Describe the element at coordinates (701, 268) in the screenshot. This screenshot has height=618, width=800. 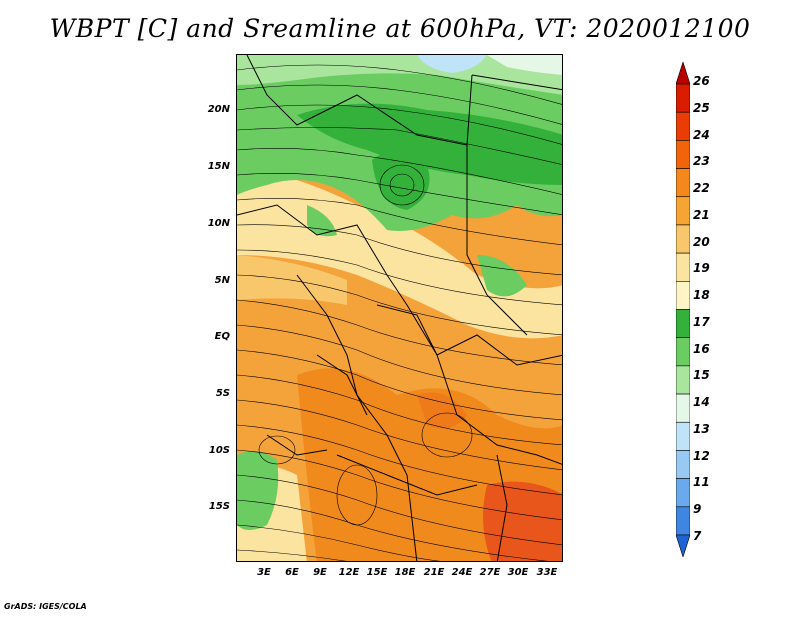
I see `colorbar-label: 19` at that location.